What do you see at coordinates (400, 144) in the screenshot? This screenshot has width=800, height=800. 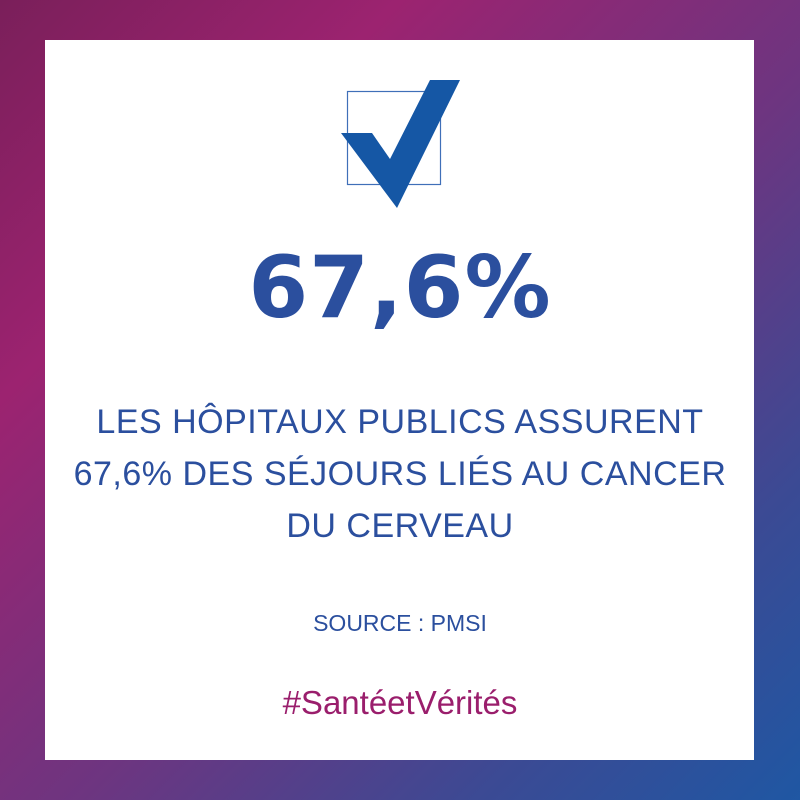 I see `checkmark` at bounding box center [400, 144].